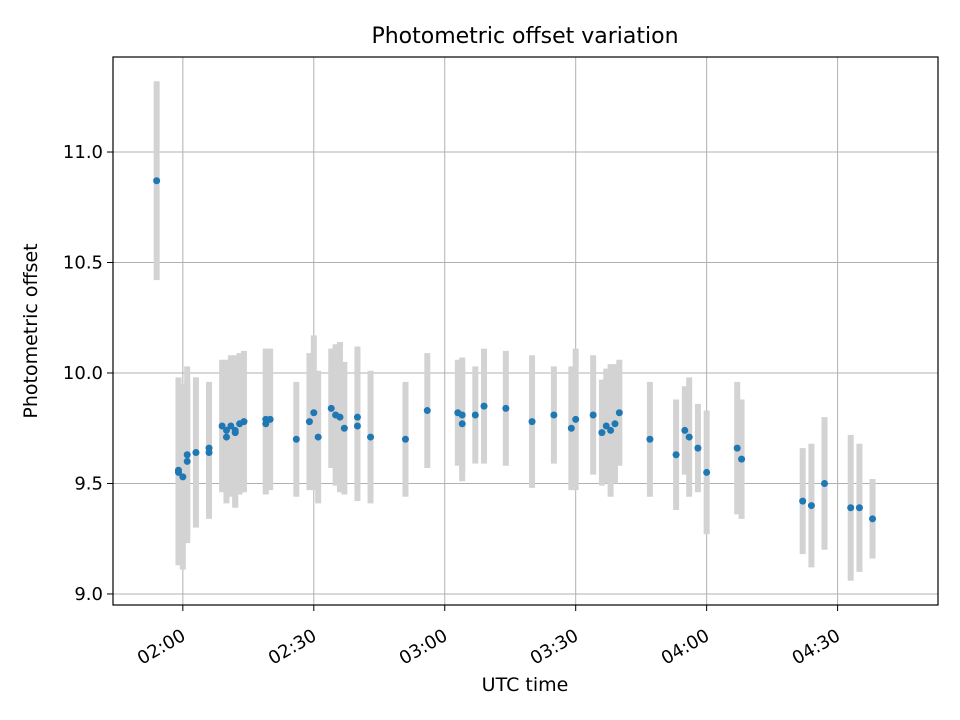 The height and width of the screenshot is (720, 960). Describe the element at coordinates (83, 152) in the screenshot. I see `y-tick-label: 11.0` at that location.